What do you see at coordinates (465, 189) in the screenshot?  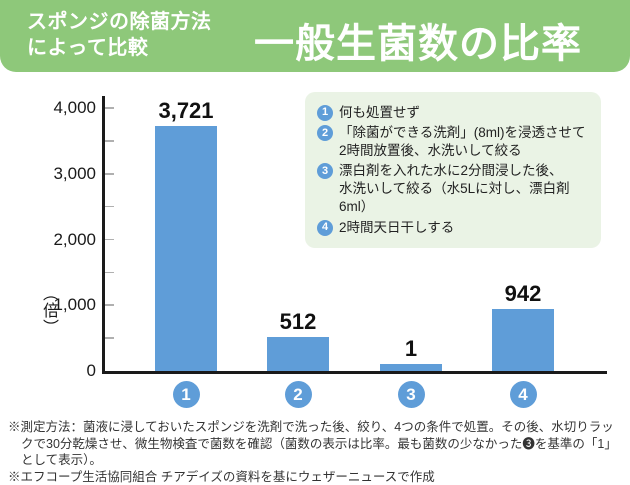 I see `legend-item-text-3: 漂白剤を入れた水に2分間浸した後、 水洗いして絞る（水5Lに対し、漂白剤6ml）` at bounding box center [465, 189].